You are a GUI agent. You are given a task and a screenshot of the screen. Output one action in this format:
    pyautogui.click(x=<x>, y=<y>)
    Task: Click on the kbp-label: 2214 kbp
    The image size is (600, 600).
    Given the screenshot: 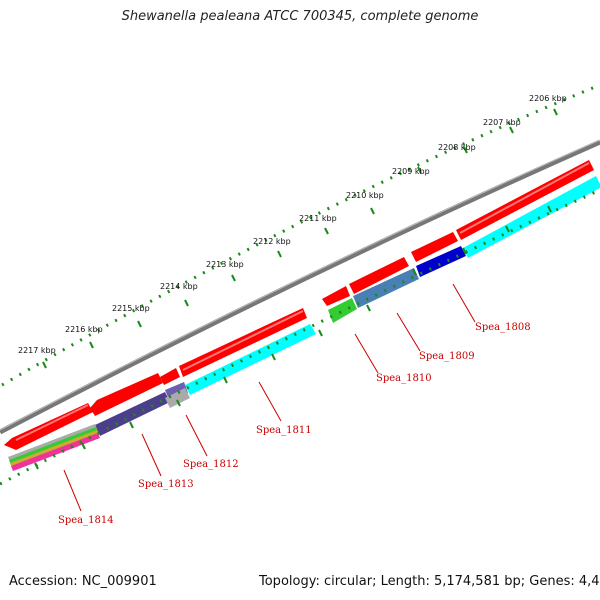 What is the action you would take?
    pyautogui.click(x=179, y=286)
    